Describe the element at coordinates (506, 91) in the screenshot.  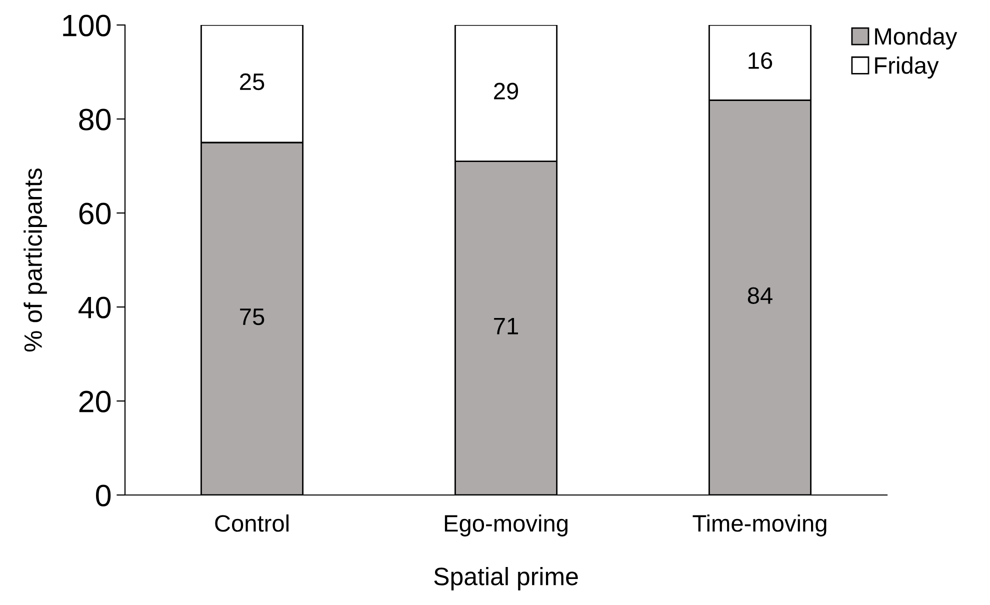
I see `data-label: 29` at that location.